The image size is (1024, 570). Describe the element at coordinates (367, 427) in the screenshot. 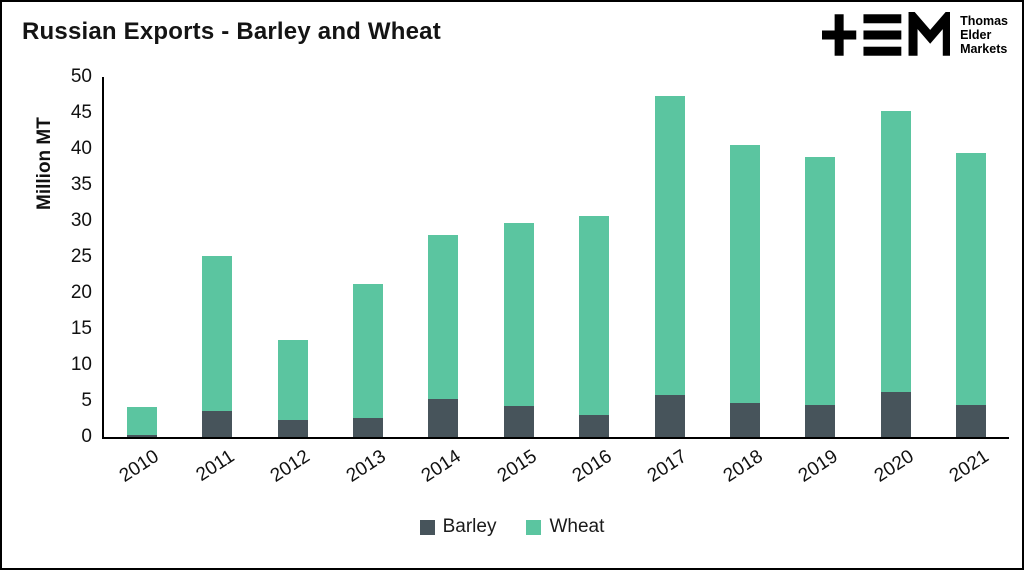

I see `bar-2013-barley` at that location.